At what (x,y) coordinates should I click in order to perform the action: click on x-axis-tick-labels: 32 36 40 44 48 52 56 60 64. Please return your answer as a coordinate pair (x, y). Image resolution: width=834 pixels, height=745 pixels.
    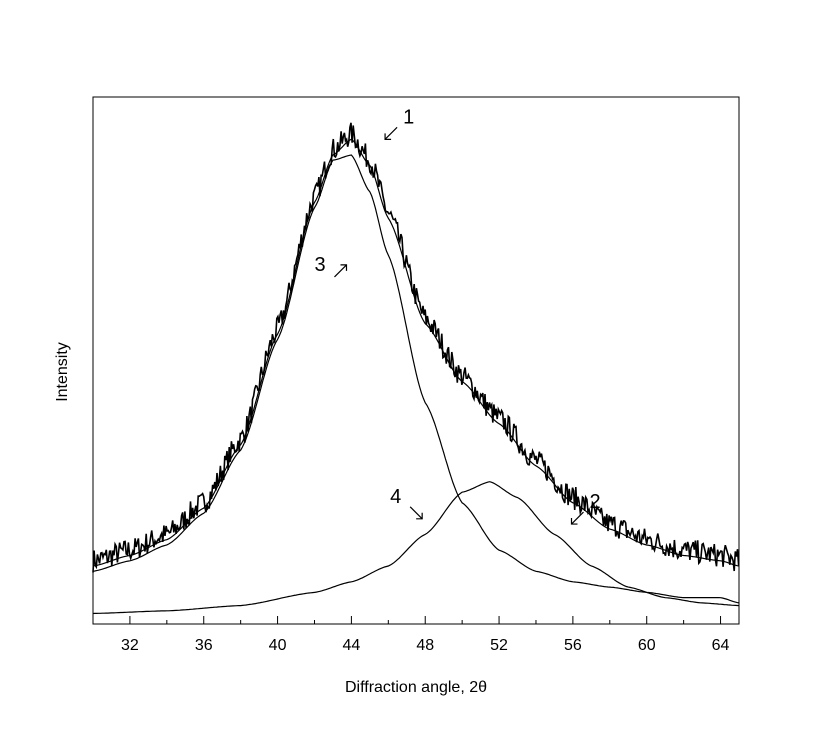
    Looking at the image, I should click on (425, 645).